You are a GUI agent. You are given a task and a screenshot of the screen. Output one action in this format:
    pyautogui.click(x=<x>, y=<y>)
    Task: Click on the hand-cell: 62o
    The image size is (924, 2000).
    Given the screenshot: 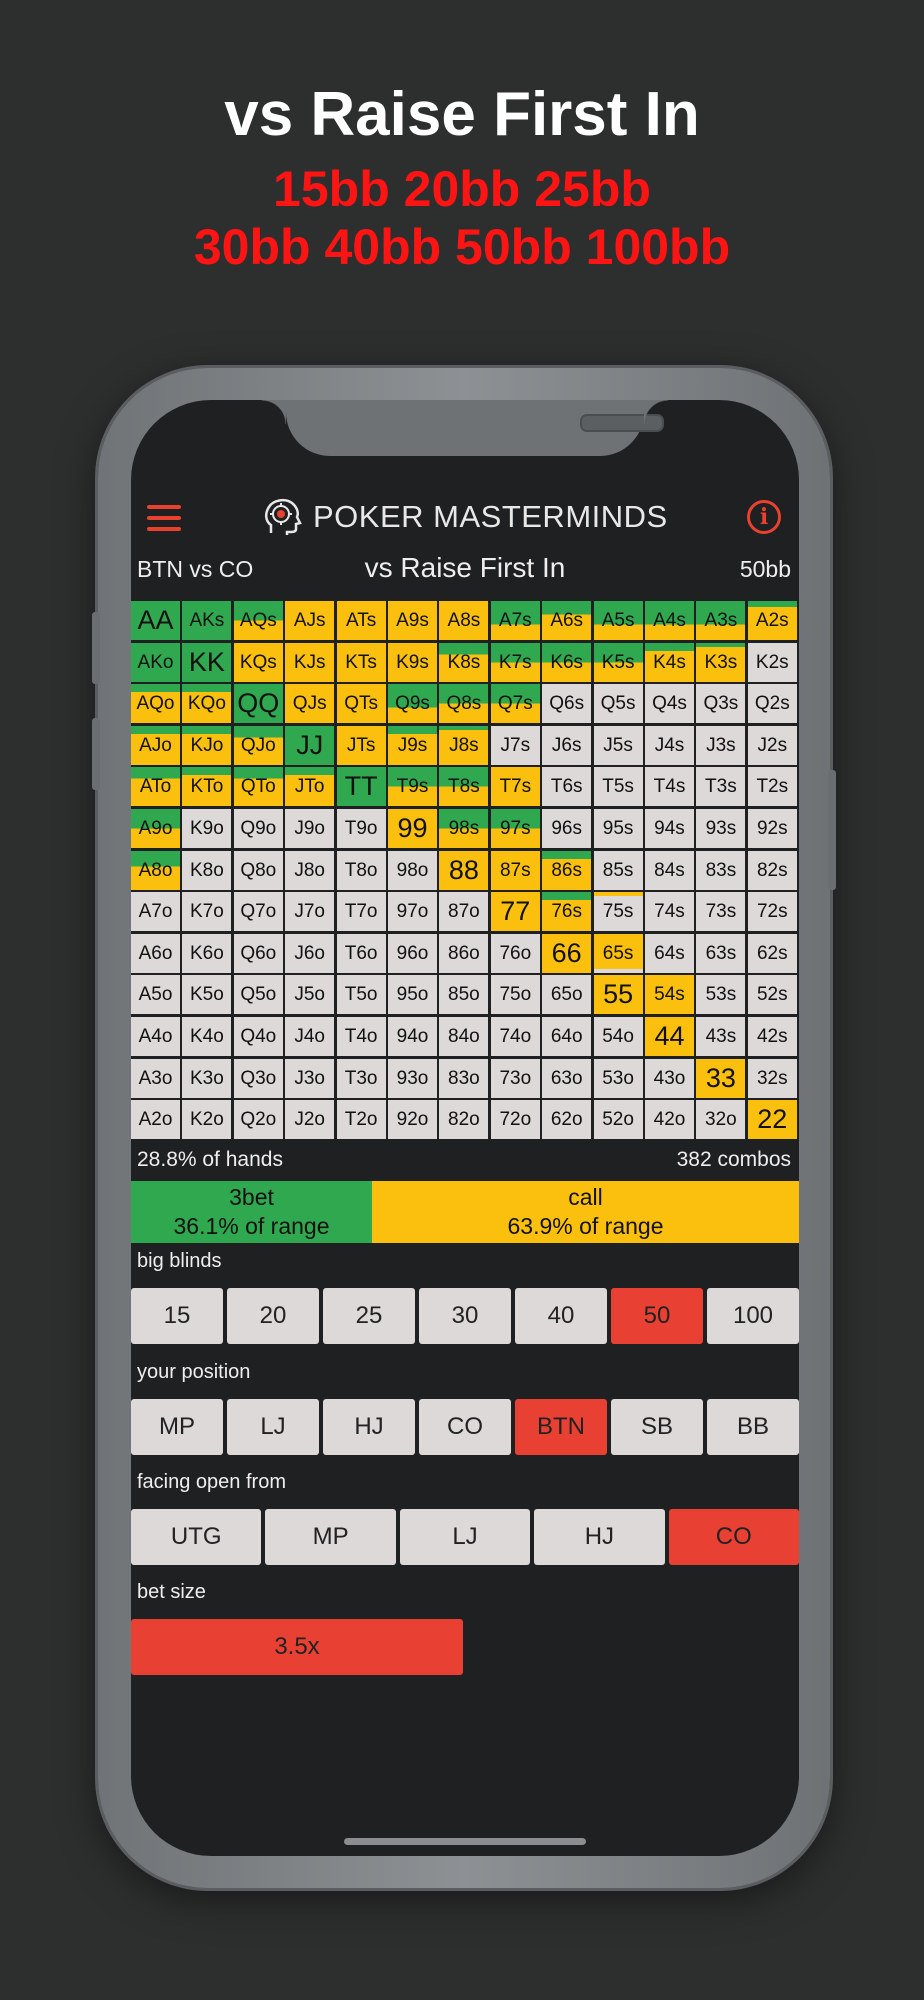 What is the action you would take?
    pyautogui.click(x=567, y=1120)
    